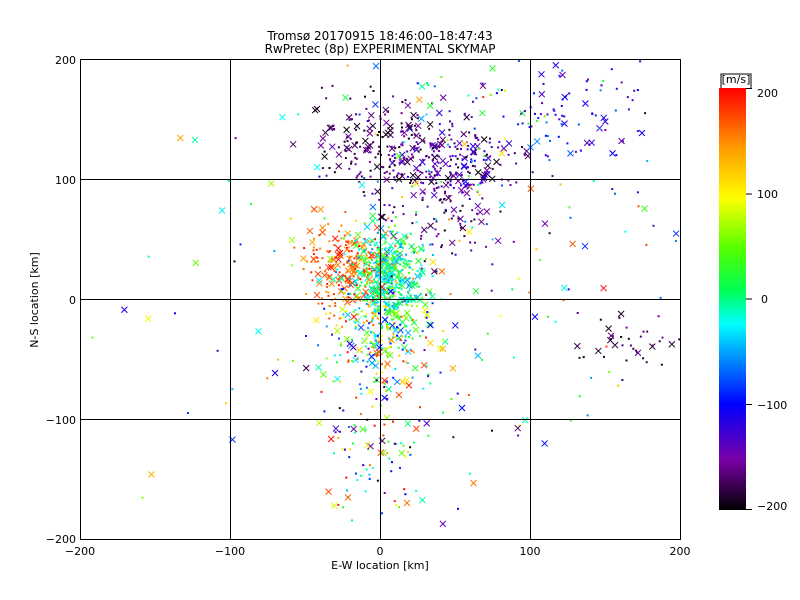 Image resolution: width=800 pixels, height=600 pixels. What do you see at coordinates (772, 405) in the screenshot?
I see `colorbar-tick-label: −100` at bounding box center [772, 405].